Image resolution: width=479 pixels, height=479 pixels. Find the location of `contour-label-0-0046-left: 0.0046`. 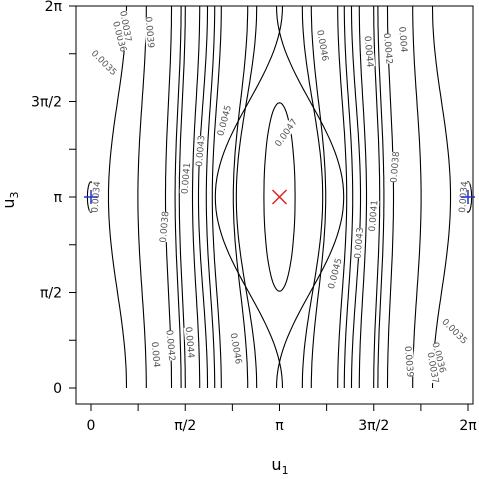

contour-label-0-0046-left: 0.0046 is located at coordinates (235, 348).